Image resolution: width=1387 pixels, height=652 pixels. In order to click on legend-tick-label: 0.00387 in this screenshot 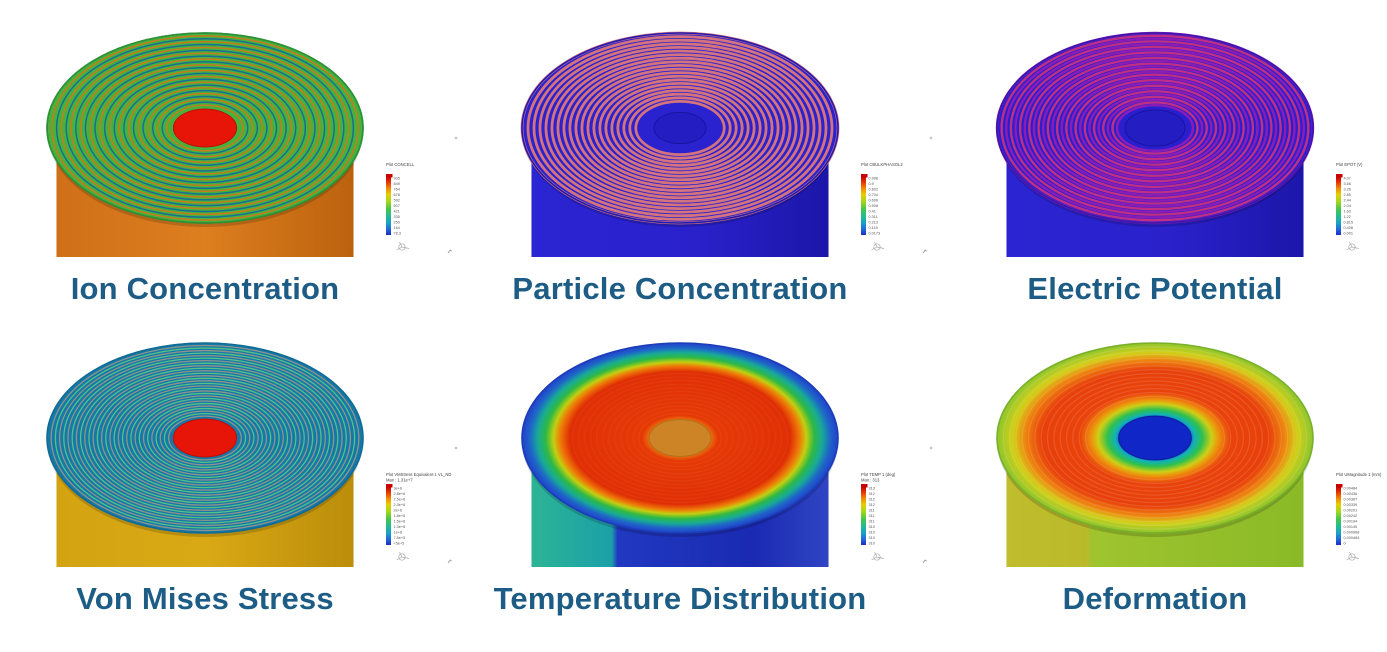, I will do `click(1351, 500)`.